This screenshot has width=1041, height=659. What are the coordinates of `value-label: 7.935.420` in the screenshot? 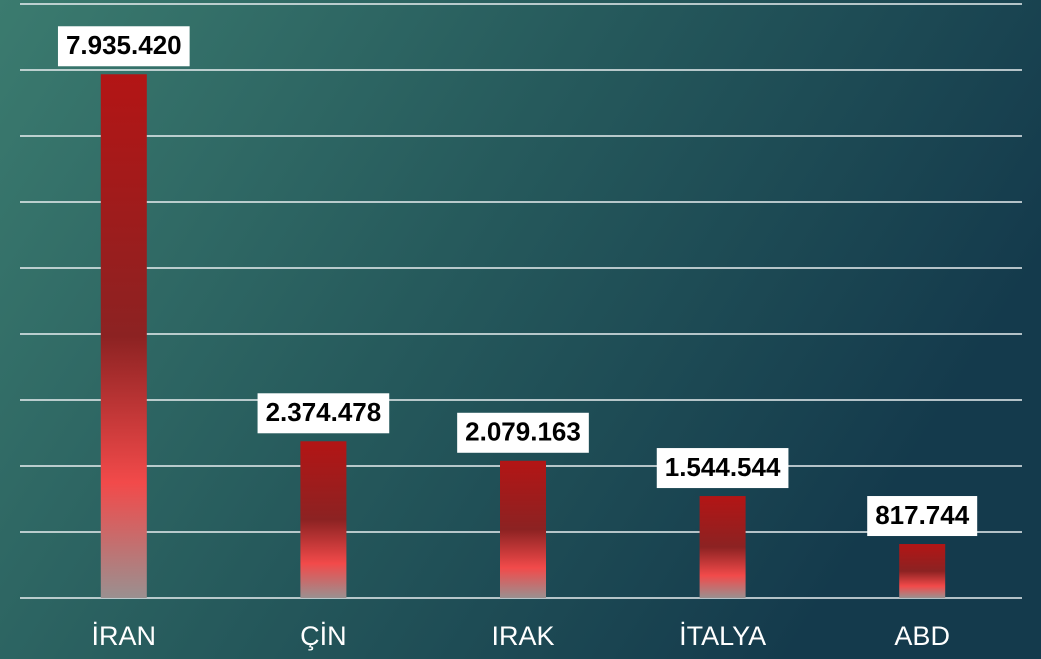 It's located at (124, 45).